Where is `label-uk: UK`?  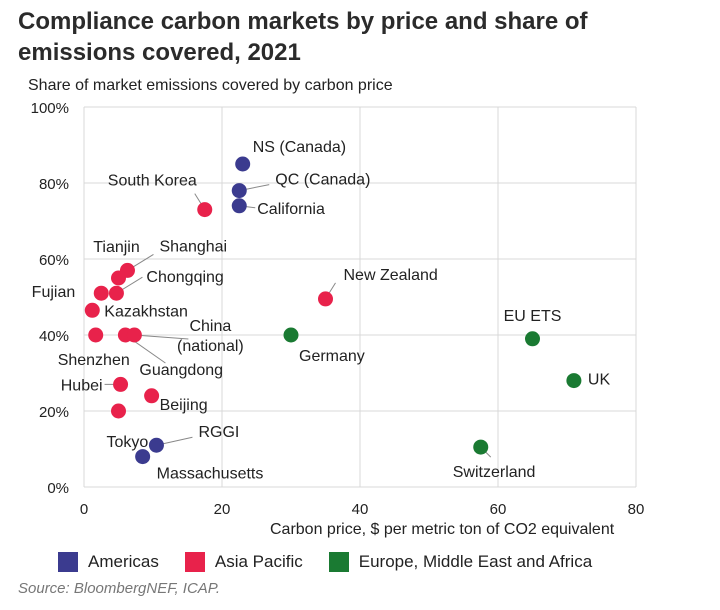 label-uk: UK is located at coordinates (599, 380).